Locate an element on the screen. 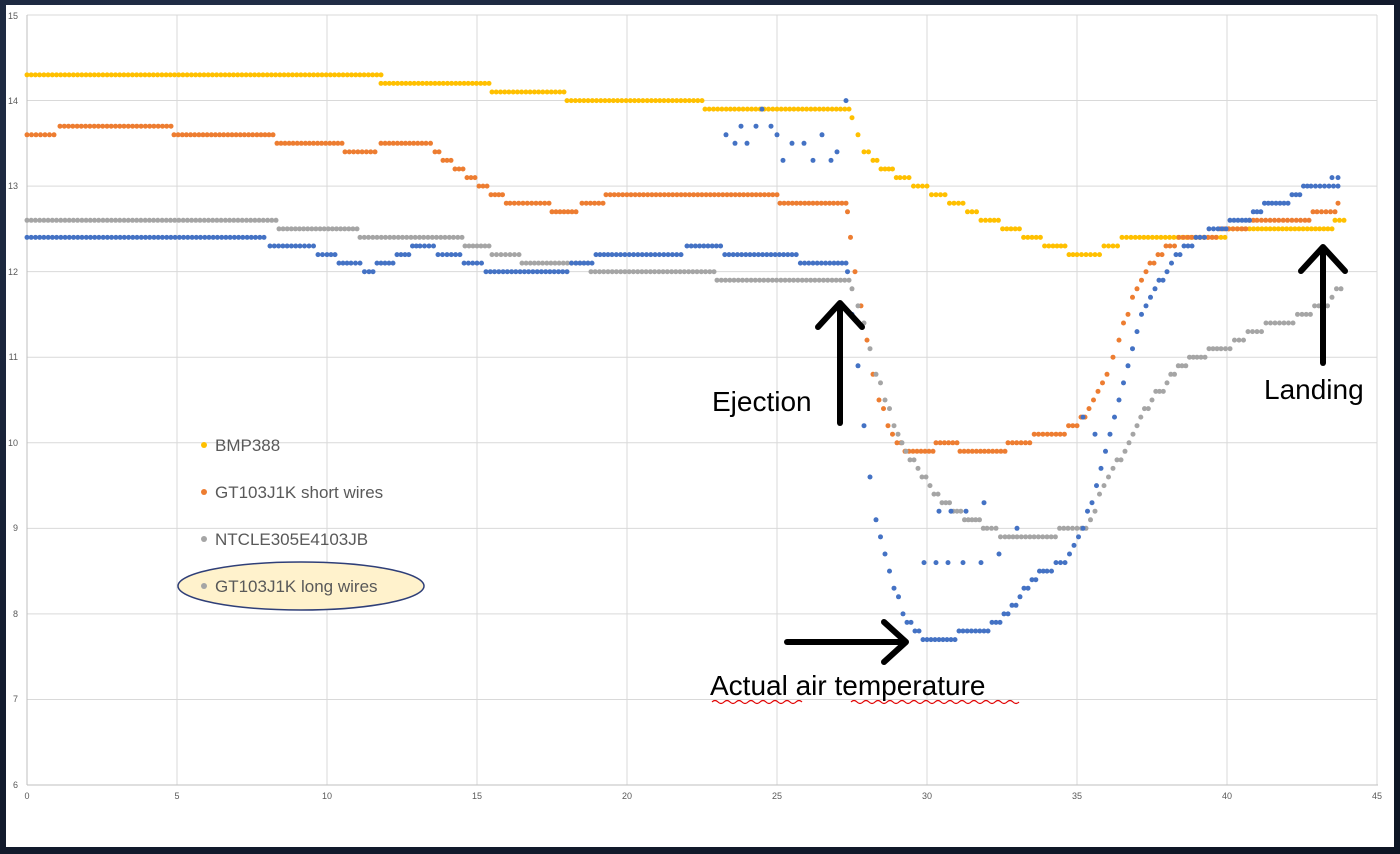 The width and height of the screenshot is (1400, 854). x-tick-label: 0 is located at coordinates (26, 796).